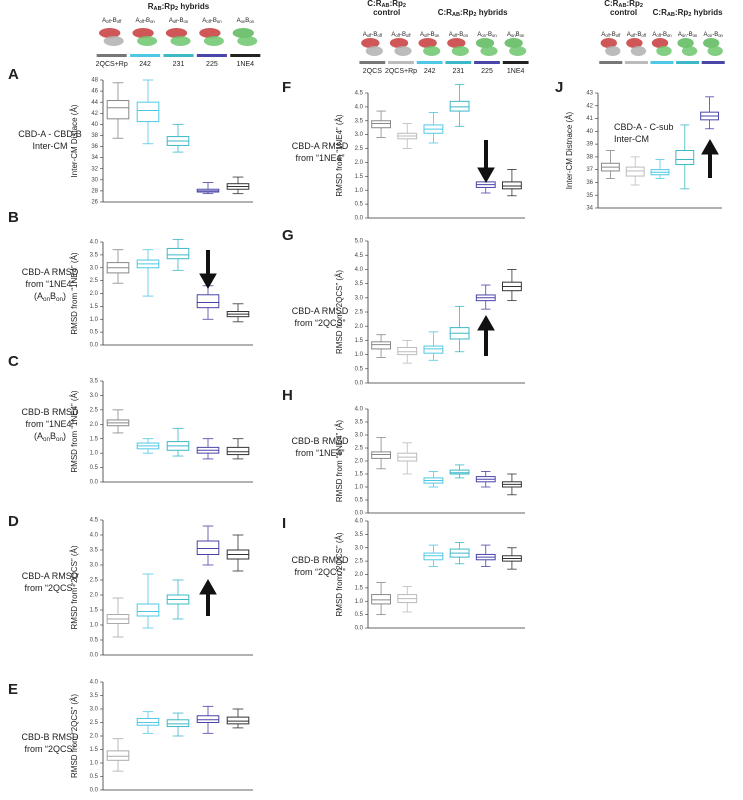 This screenshot has width=743, height=800. What do you see at coordinates (359, 107) in the screenshot?
I see `y-tick-label: 4.0` at bounding box center [359, 107].